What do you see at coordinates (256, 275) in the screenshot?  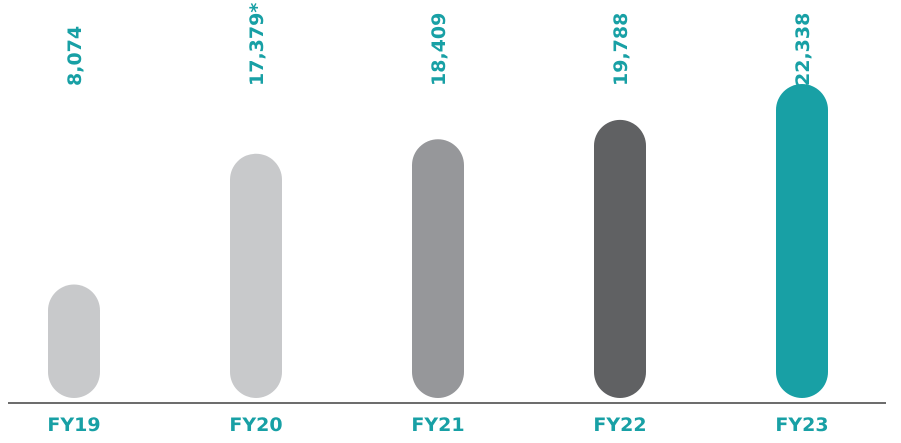 I see `bar-fy20` at bounding box center [256, 275].